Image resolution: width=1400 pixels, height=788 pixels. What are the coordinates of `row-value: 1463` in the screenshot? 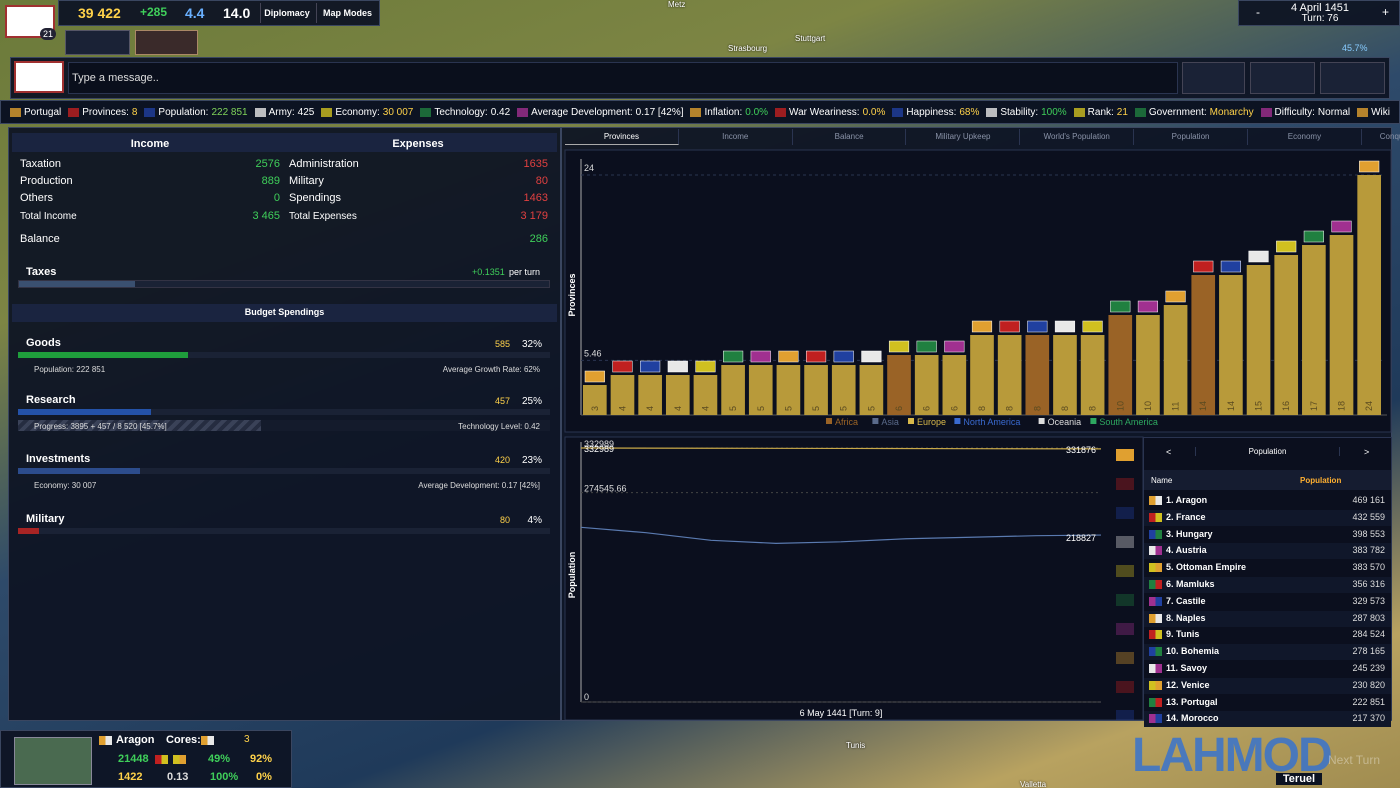 It's located at (535, 198).